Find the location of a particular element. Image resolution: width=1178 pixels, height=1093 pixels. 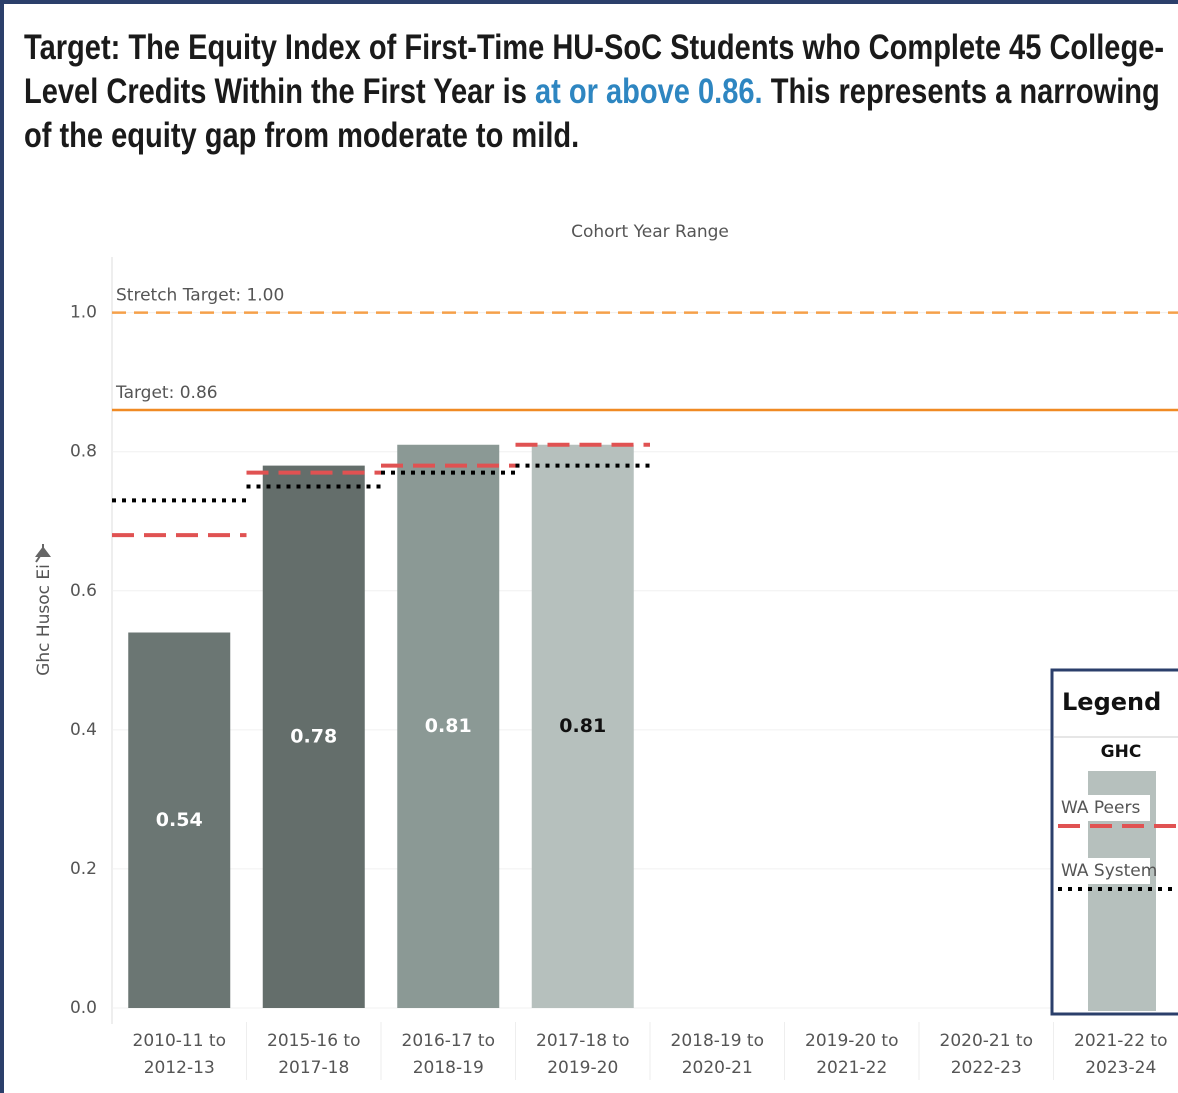

y-tick-label: 0.0 is located at coordinates (83, 1008).